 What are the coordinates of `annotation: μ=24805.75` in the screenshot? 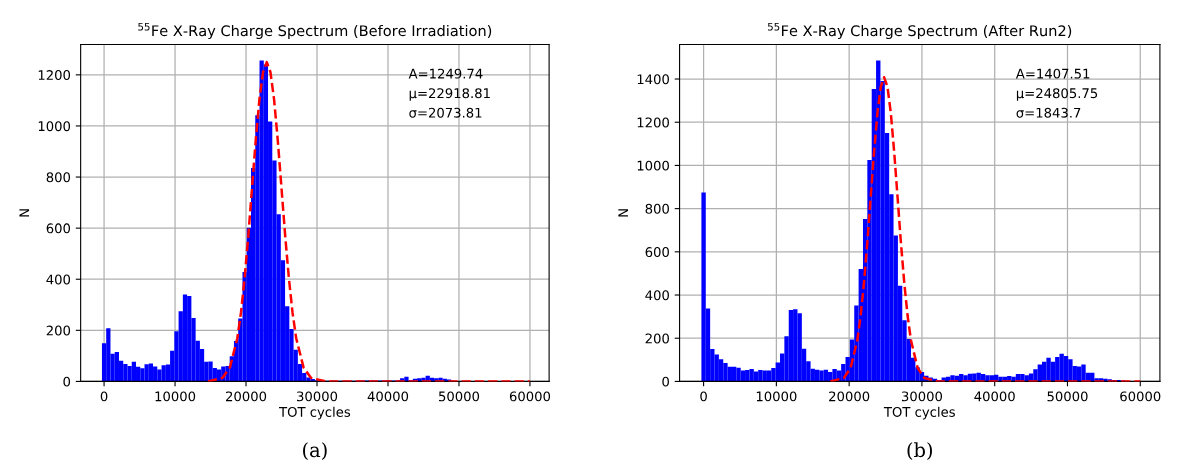 It's located at (1057, 94).